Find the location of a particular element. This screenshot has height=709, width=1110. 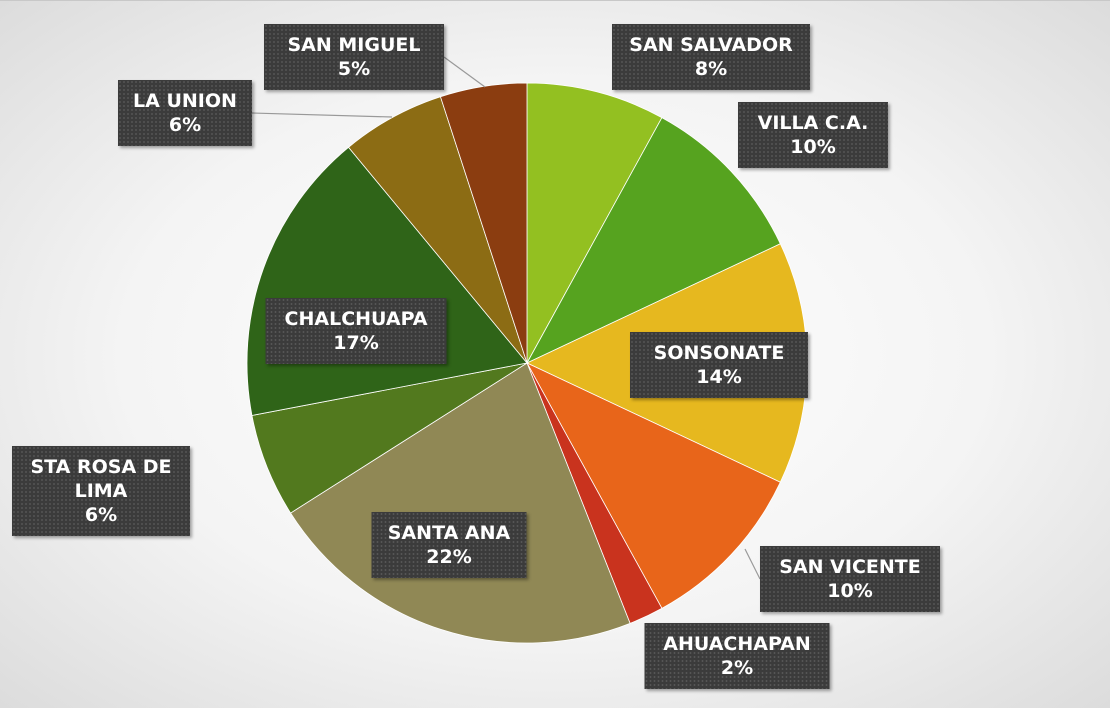

data-label: AHUACHAPAN 2% is located at coordinates (737, 656).